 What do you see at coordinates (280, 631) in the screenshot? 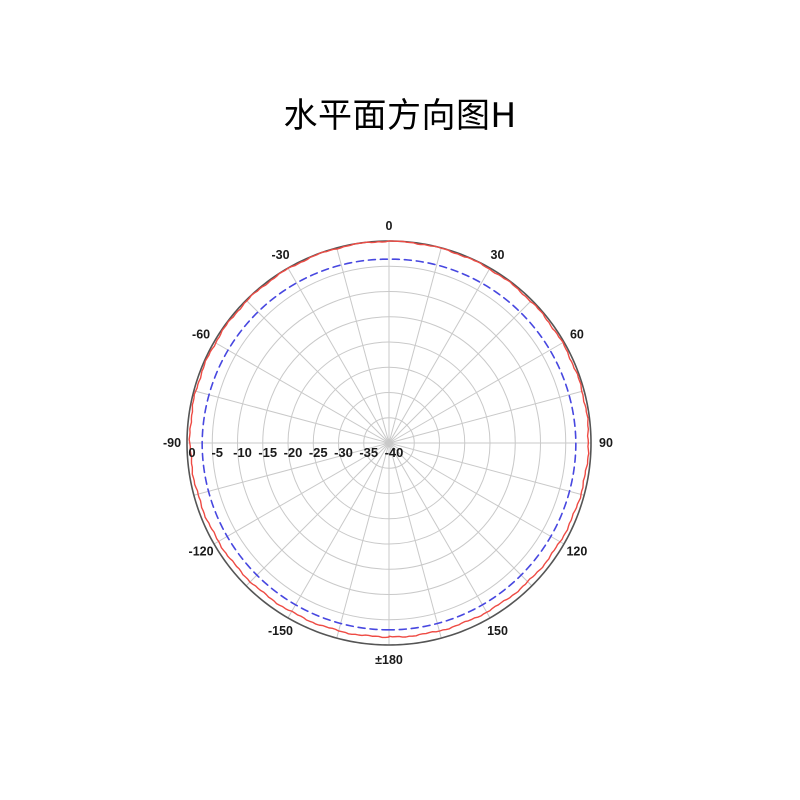
I see `angular-tick-label: -150` at bounding box center [280, 631].